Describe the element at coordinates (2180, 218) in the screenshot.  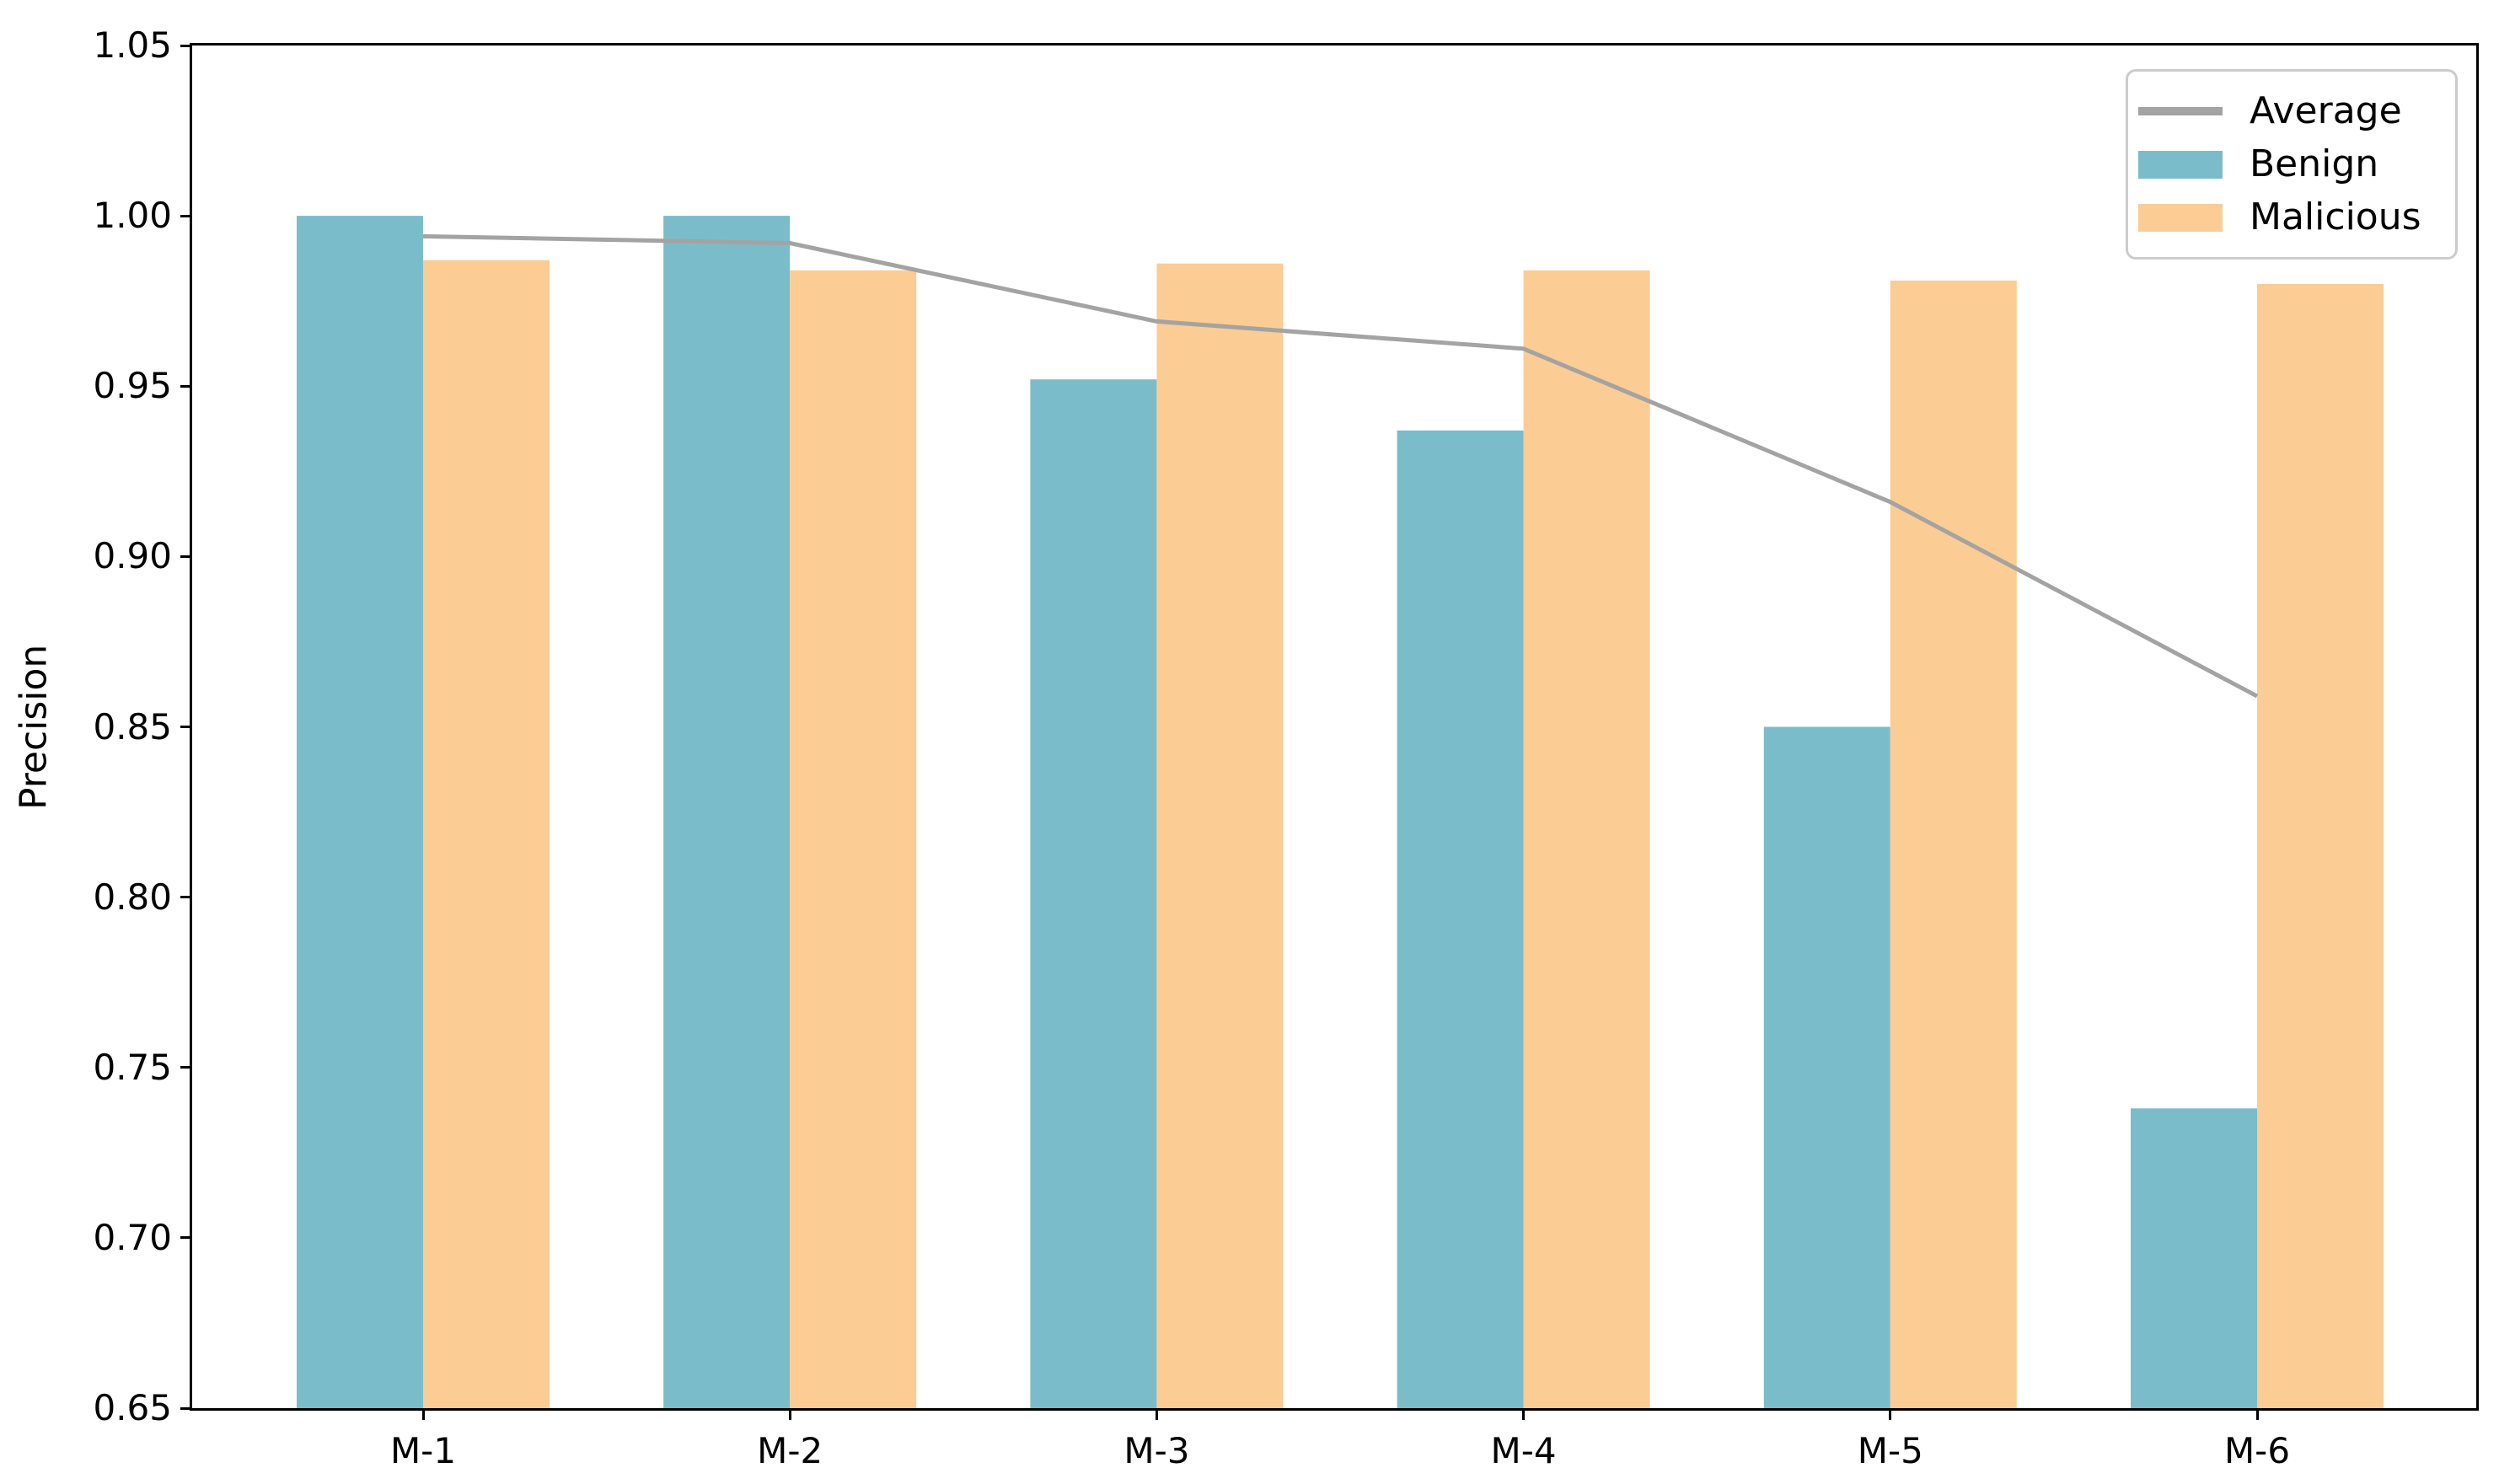
I see `malicious-color-swatch` at that location.